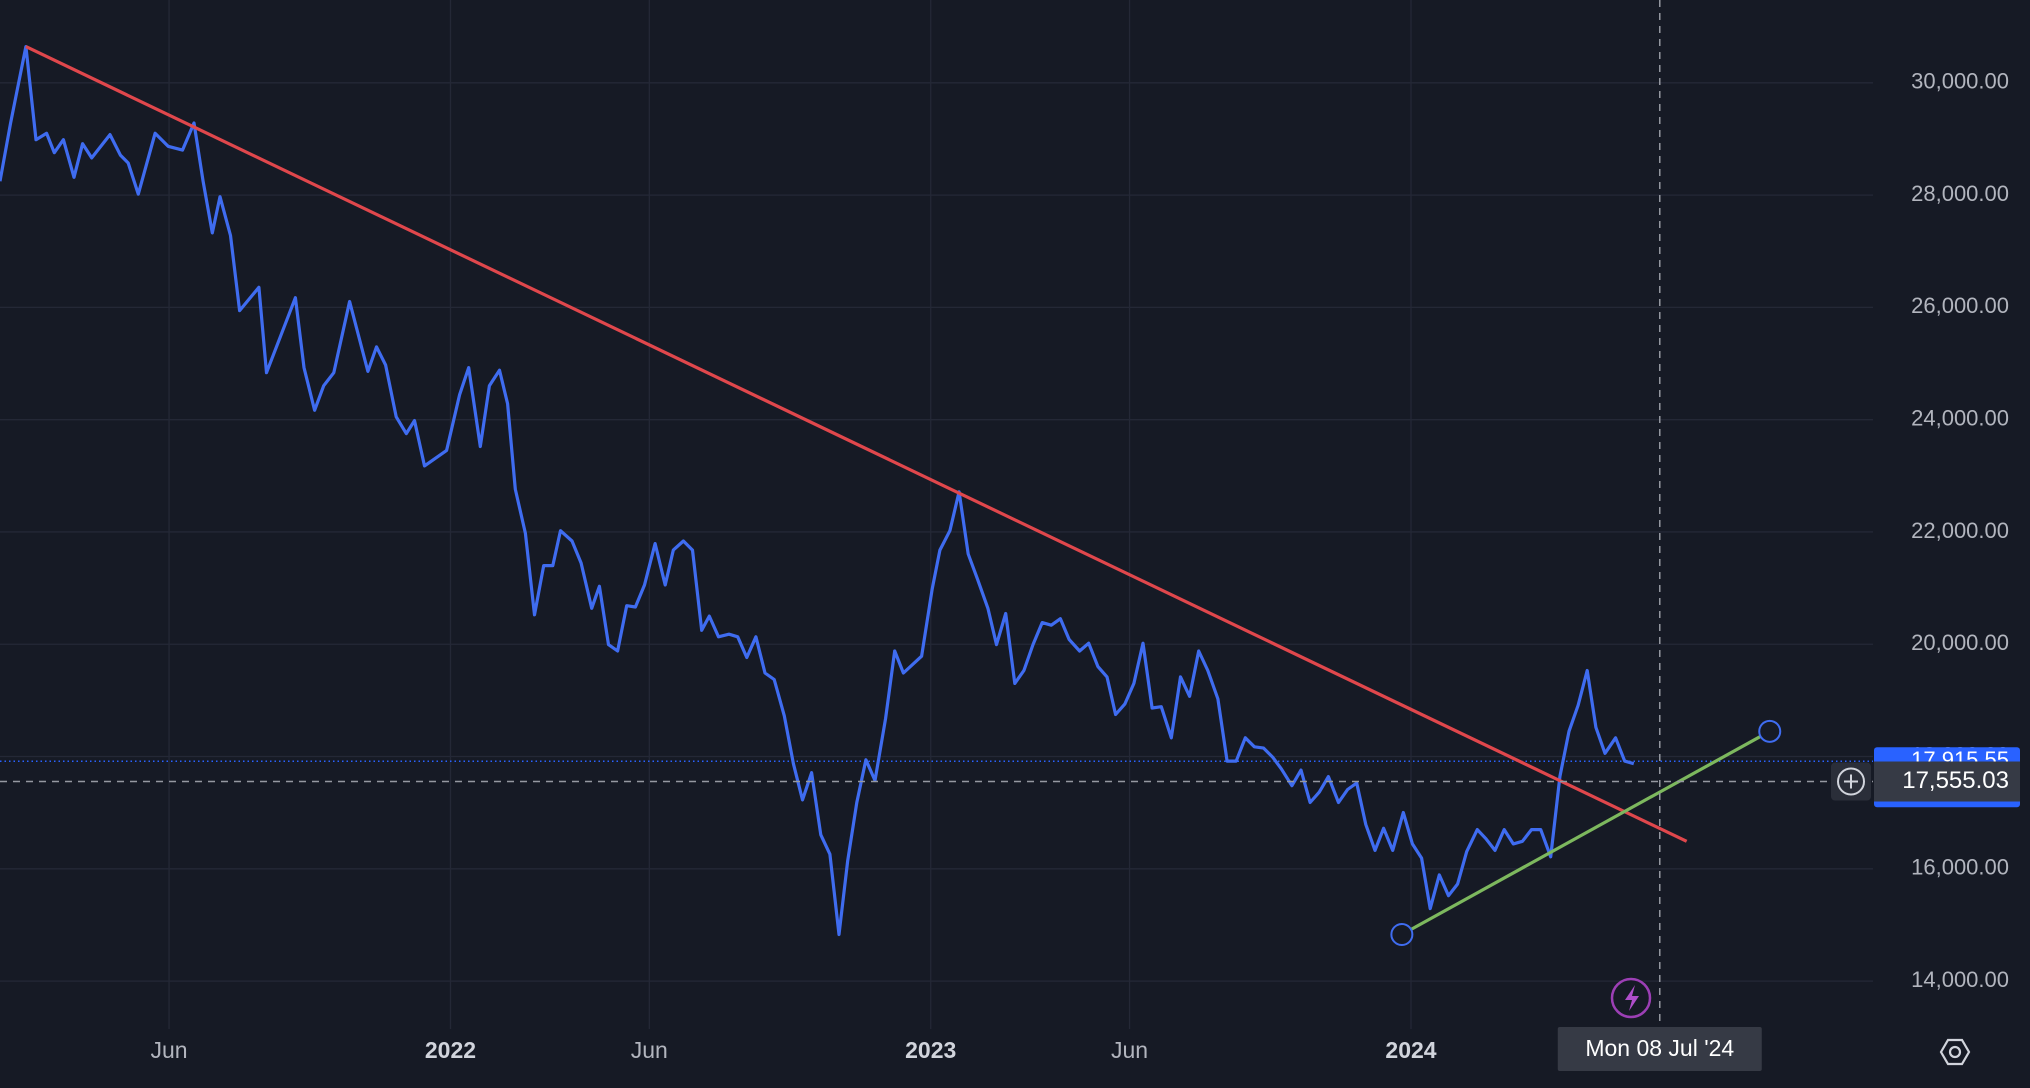 The width and height of the screenshot is (2030, 1088). Describe the element at coordinates (1960, 979) in the screenshot. I see `y-tick-label: 14,000.00` at that location.